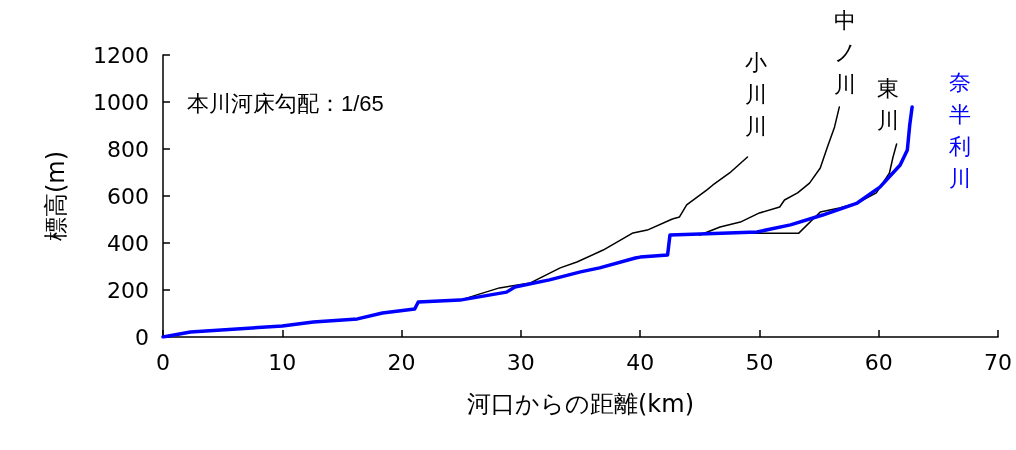 The height and width of the screenshot is (450, 1016). What do you see at coordinates (520, 362) in the screenshot?
I see `x-tick-label: 30` at bounding box center [520, 362].